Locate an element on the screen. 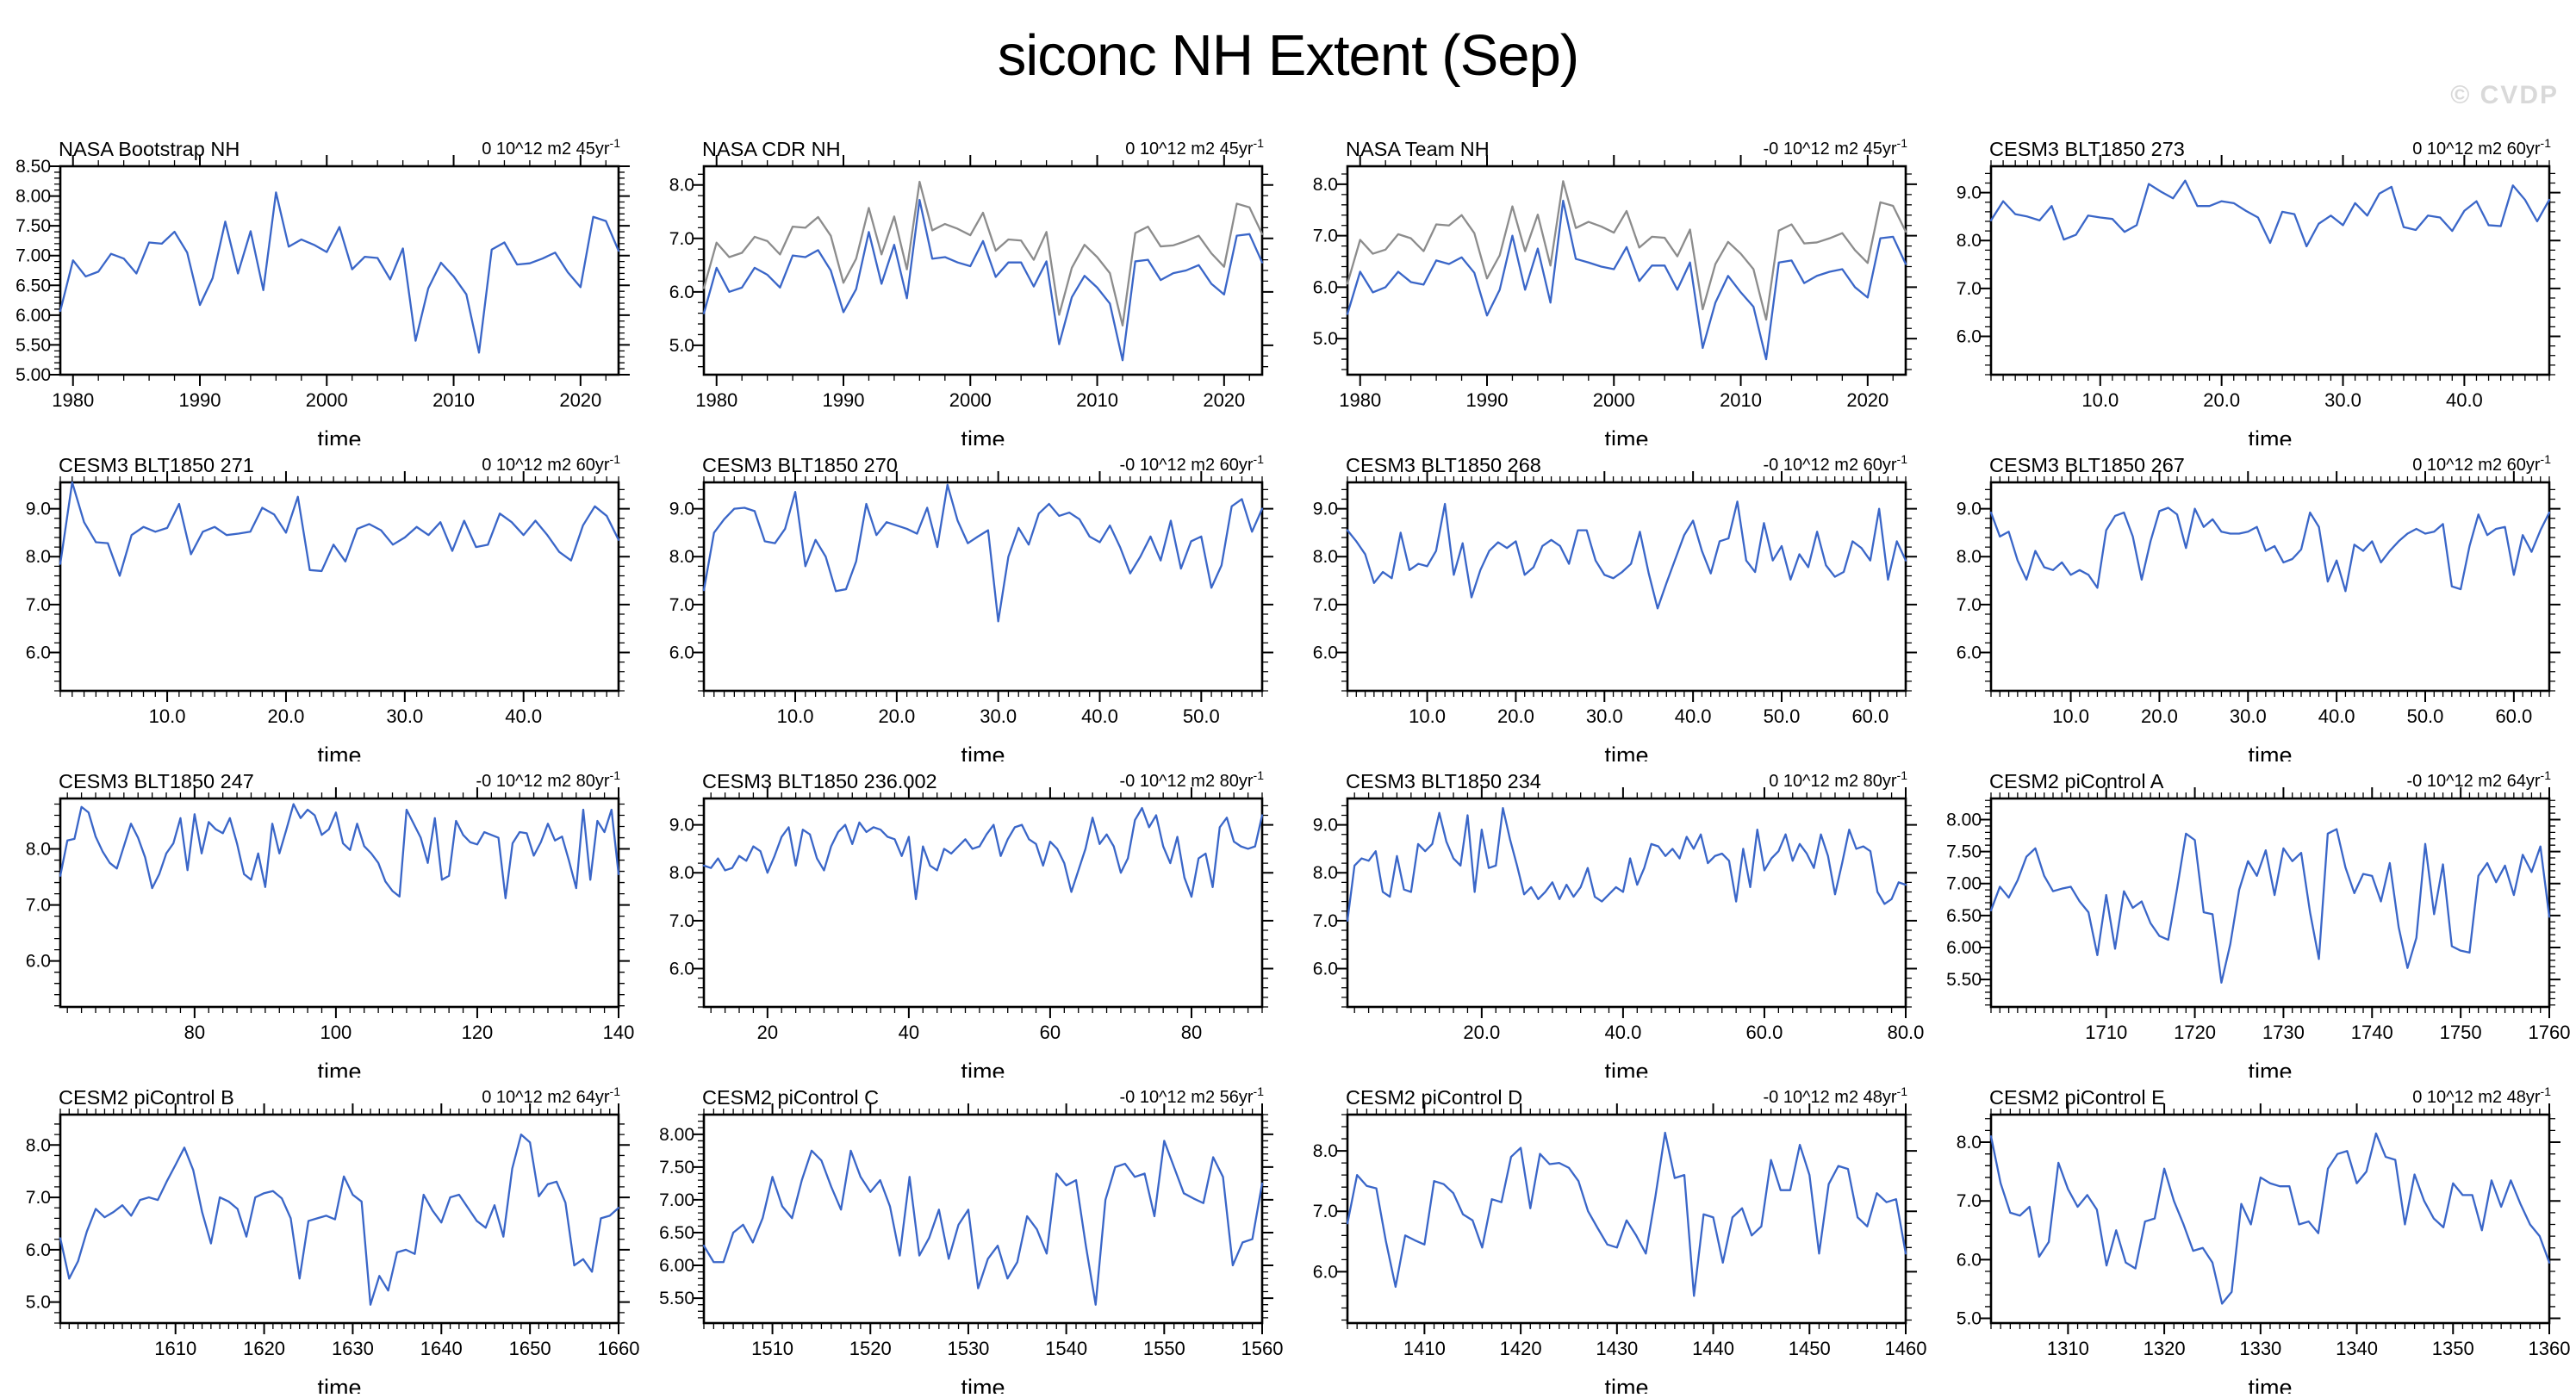 The width and height of the screenshot is (2576, 1398). y-tick-label: 9.0 is located at coordinates (39, 510).